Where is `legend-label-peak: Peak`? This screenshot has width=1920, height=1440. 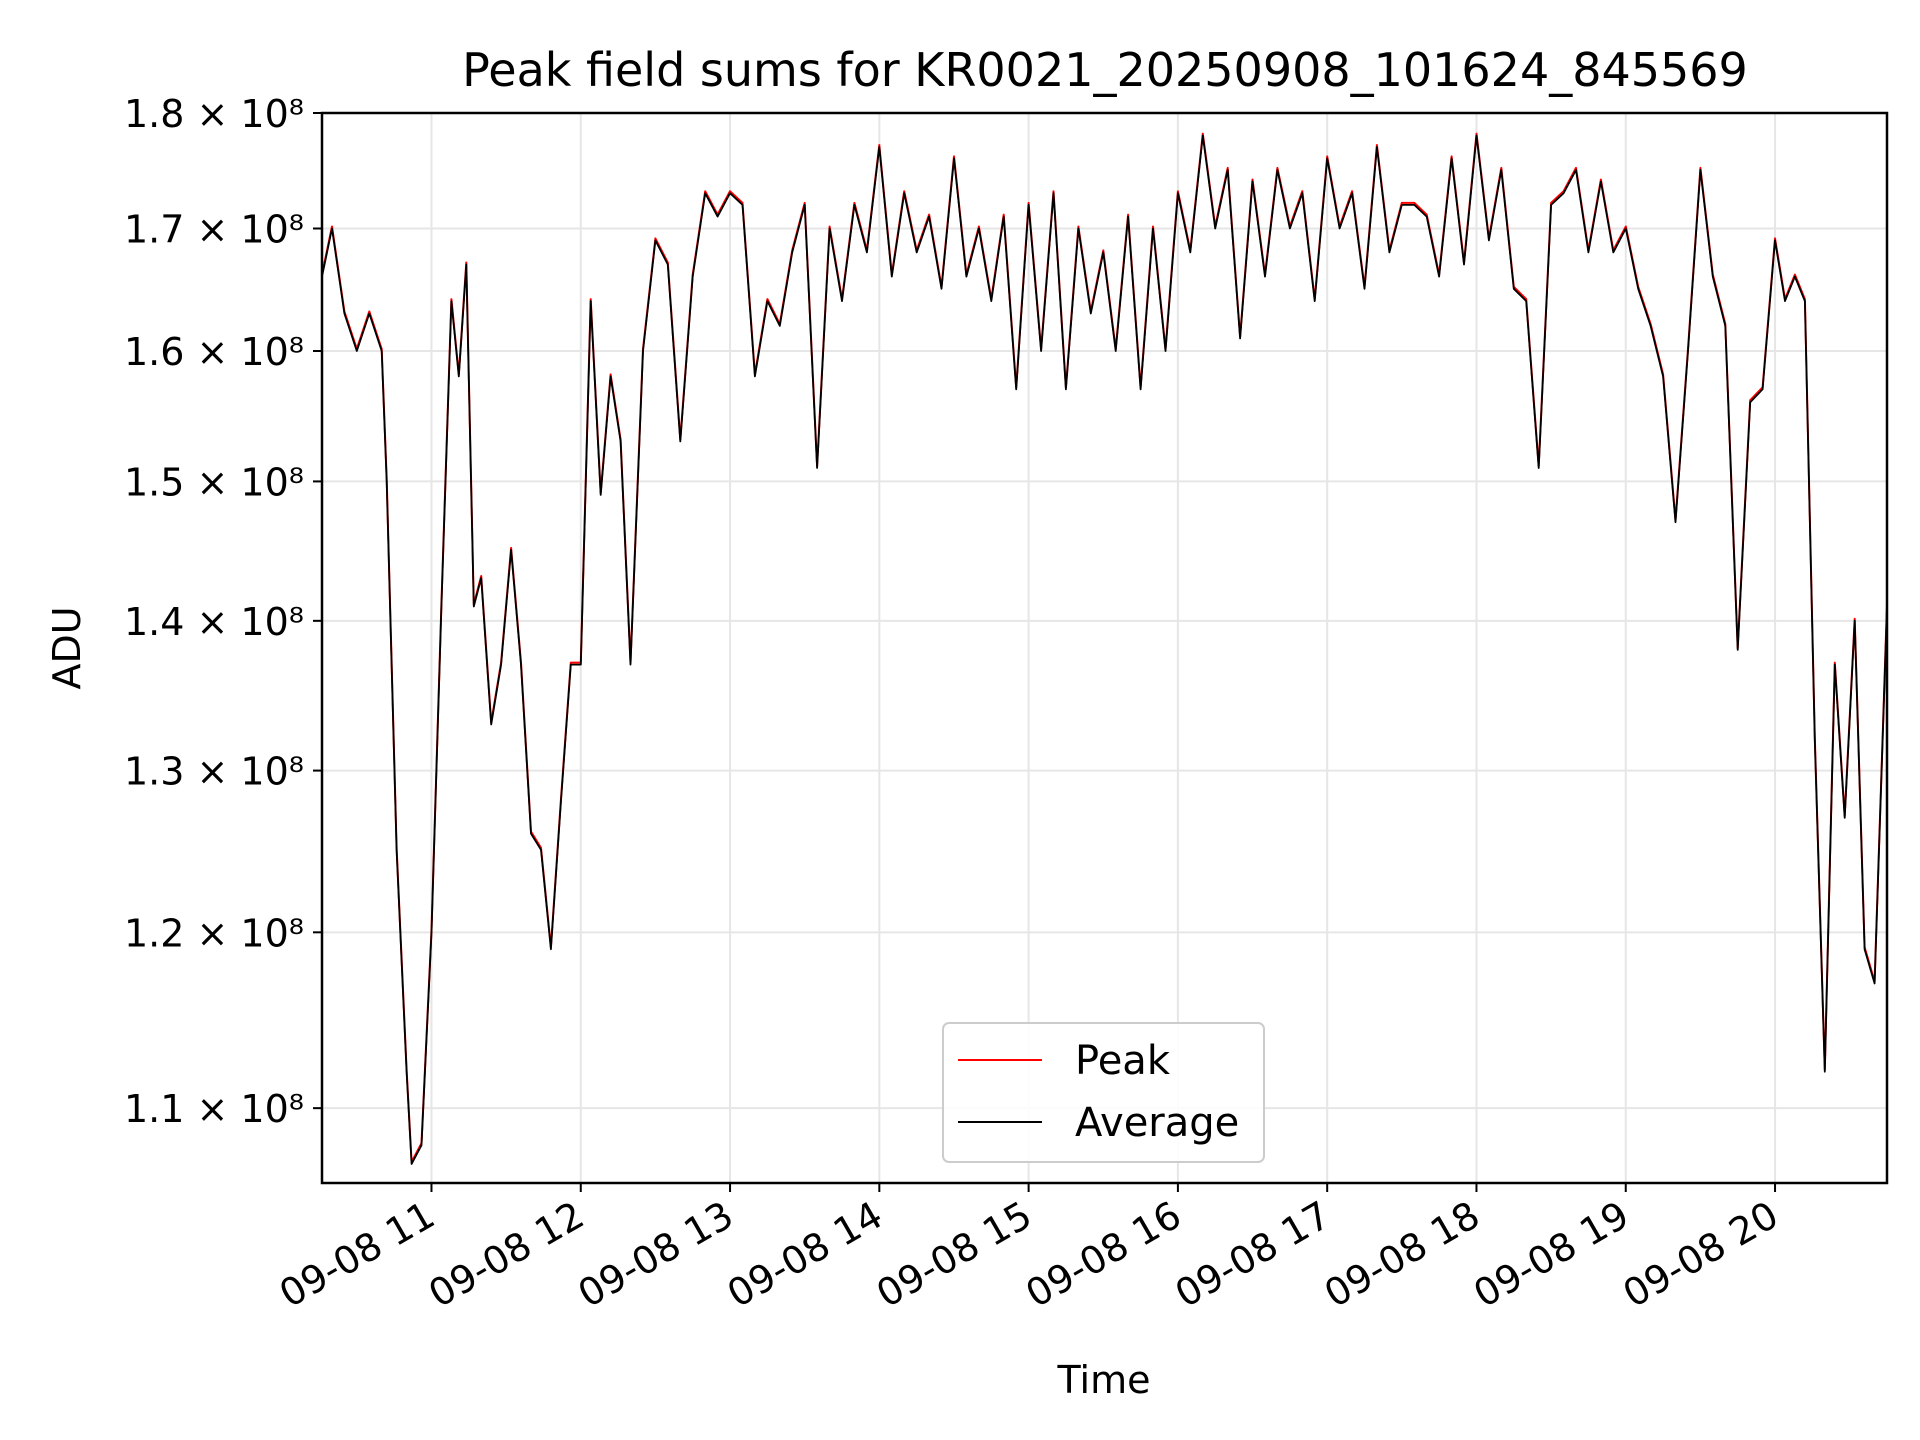
legend-label-peak: Peak is located at coordinates (1123, 1061).